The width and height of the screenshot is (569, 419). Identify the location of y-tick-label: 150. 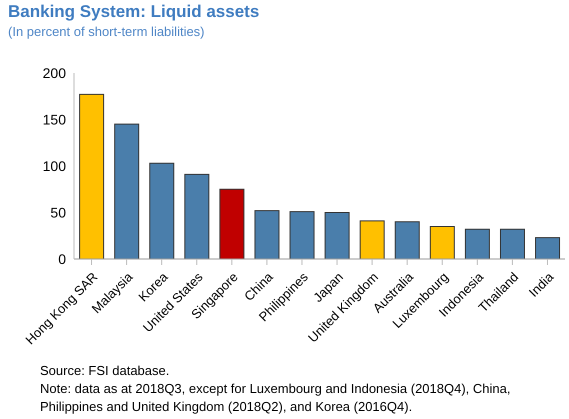
(54, 119).